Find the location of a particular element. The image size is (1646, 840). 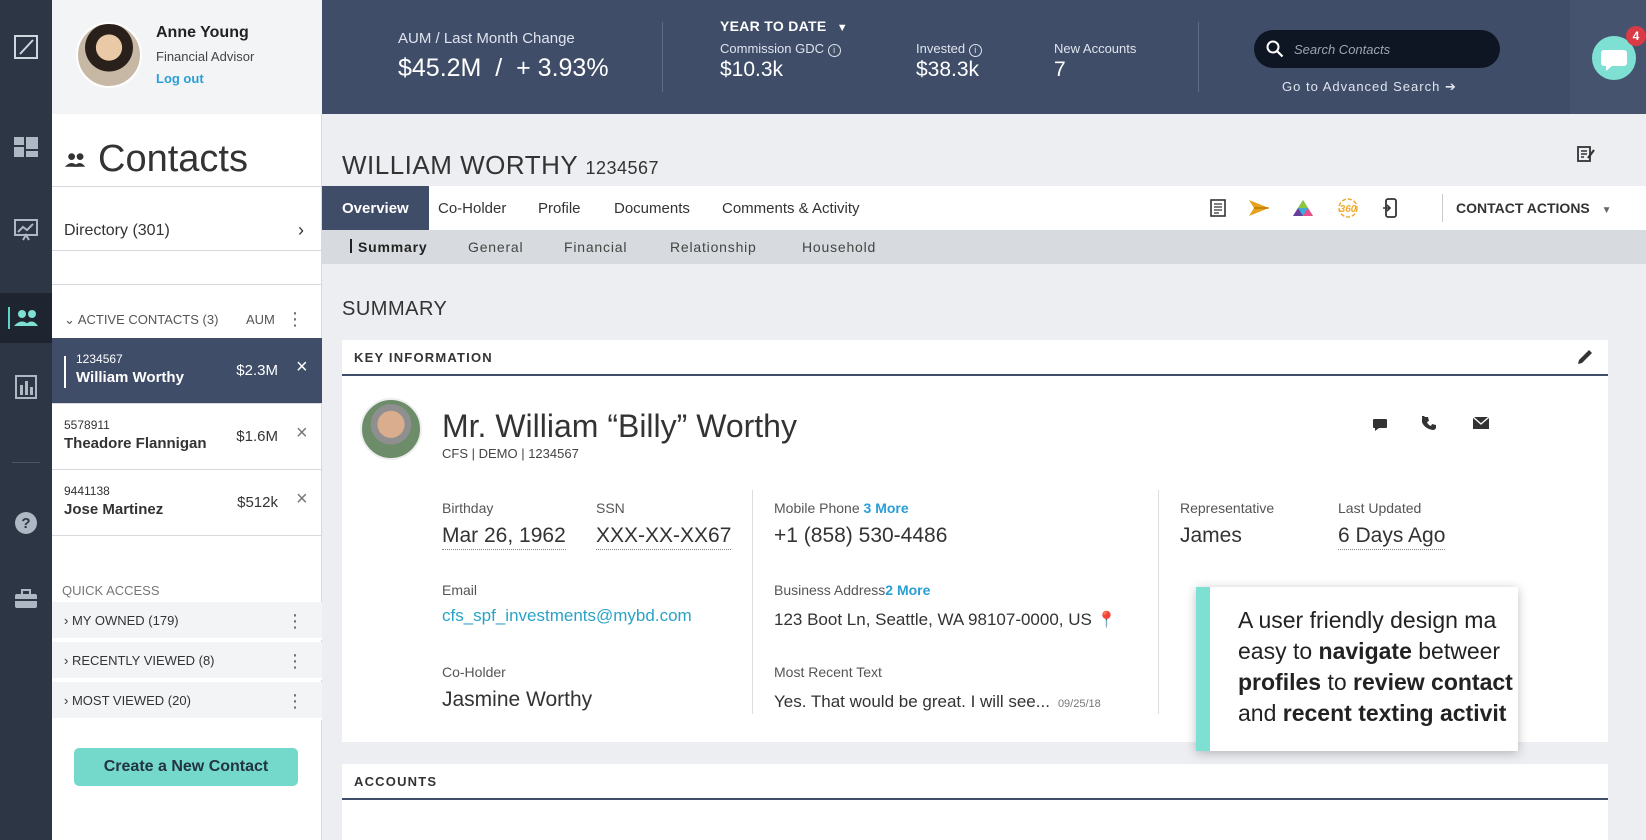

contact-row: 9441138 Jose Martinez $512k × is located at coordinates (187, 503).